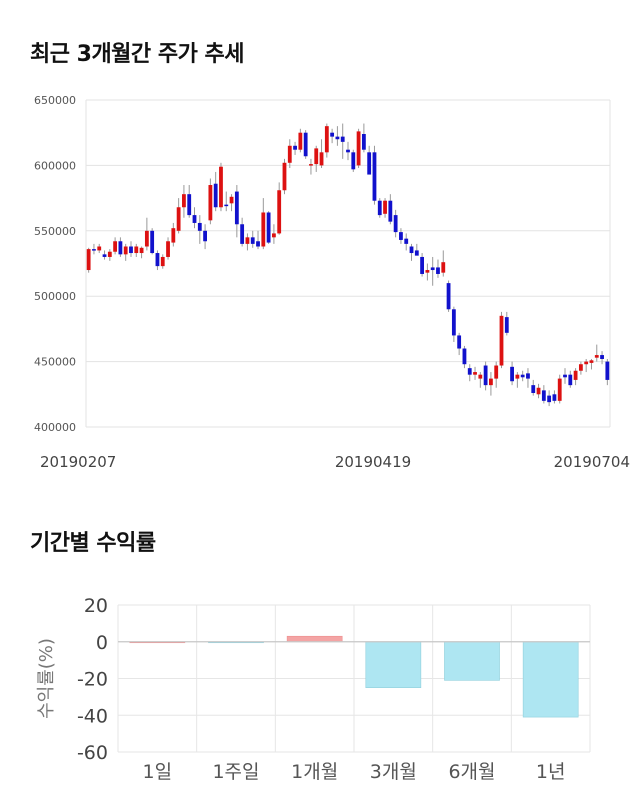 The height and width of the screenshot is (810, 640). Describe the element at coordinates (158, 772) in the screenshot. I see `x-tick-label: 1일` at that location.